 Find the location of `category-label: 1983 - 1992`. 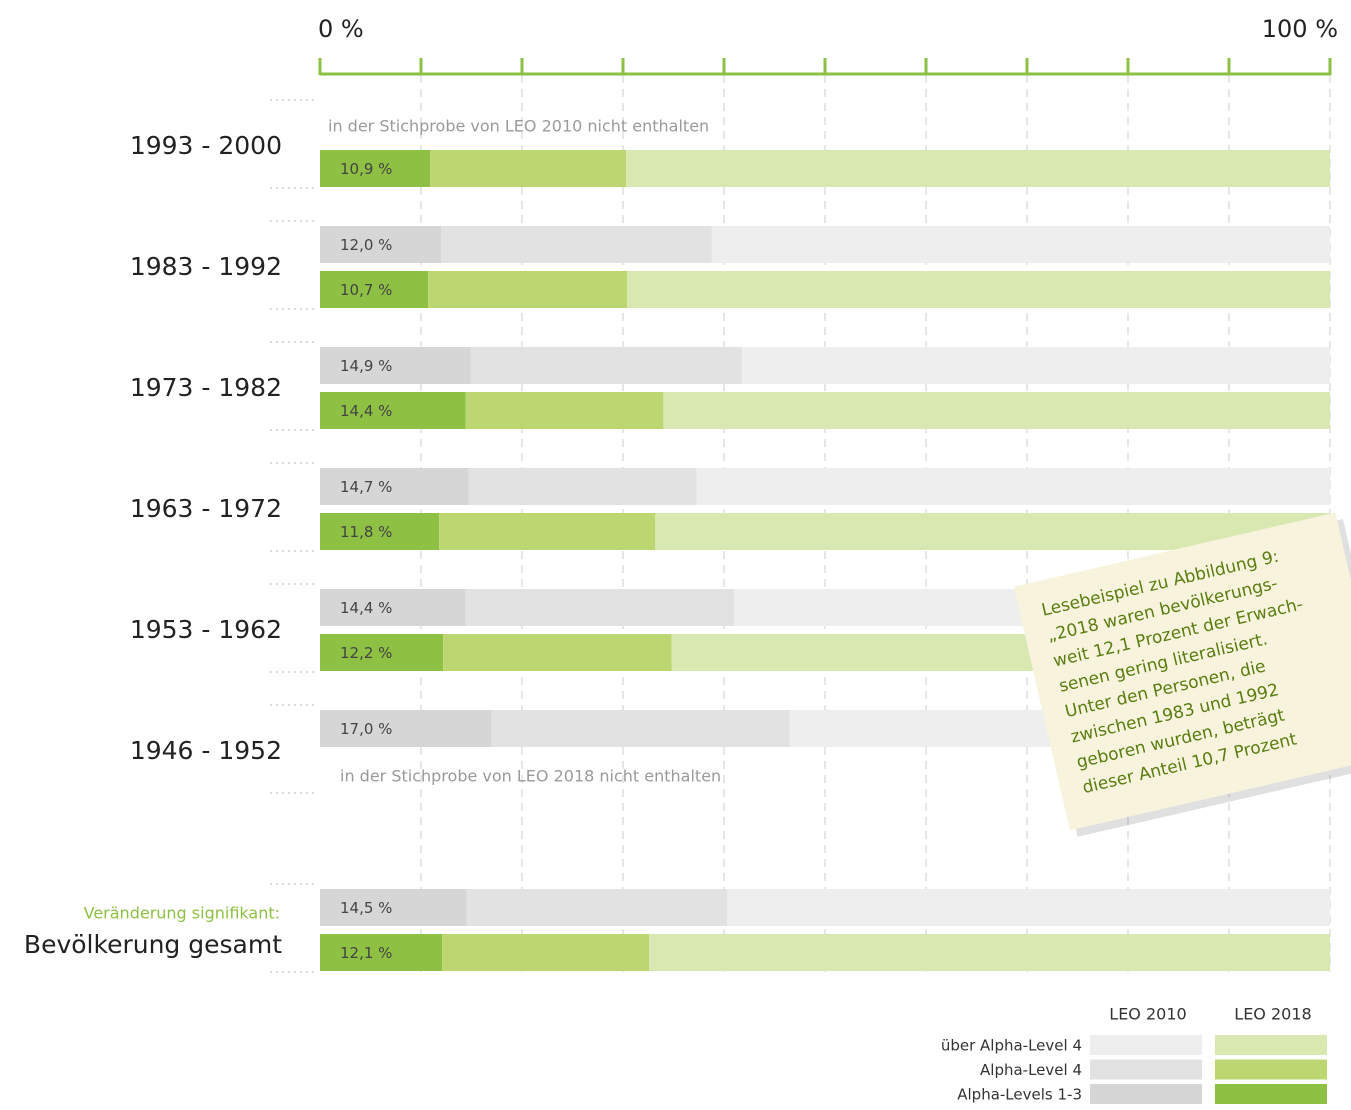

category-label: 1983 - 1992 is located at coordinates (206, 266).